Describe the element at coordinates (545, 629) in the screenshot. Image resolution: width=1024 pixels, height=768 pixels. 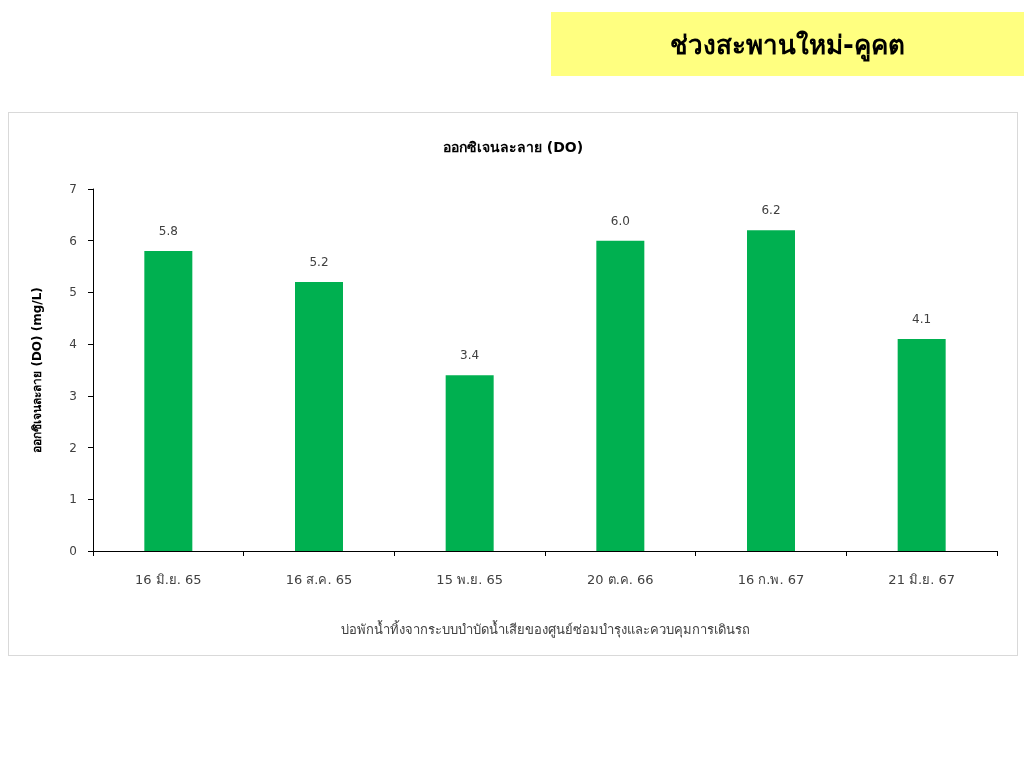
I see `x-axis-title: บ่อพักน้ำทิ้งจากระบบบำบัดน้ำเสียของศูนย์ซ่อมบำรุงและควบคุมการเดินรถ` at that location.